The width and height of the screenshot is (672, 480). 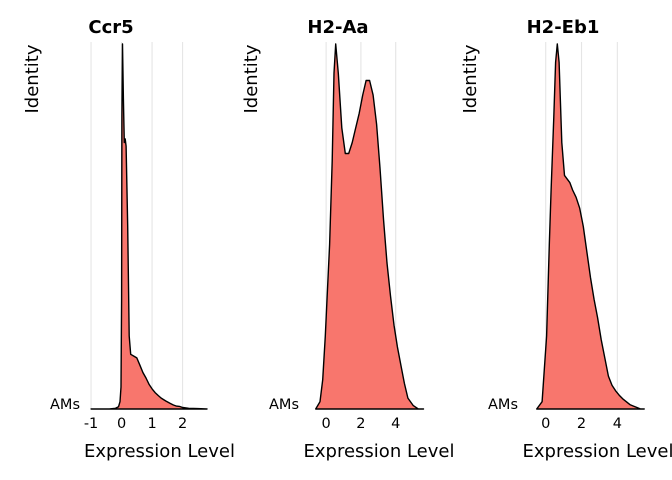 What do you see at coordinates (337, 27) in the screenshot?
I see `panel-title: H2-Aa` at bounding box center [337, 27].